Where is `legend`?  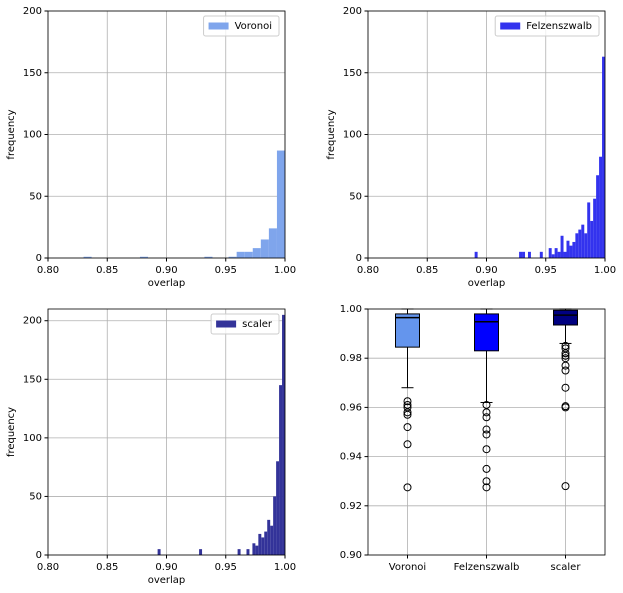 legend is located at coordinates (547, 26).